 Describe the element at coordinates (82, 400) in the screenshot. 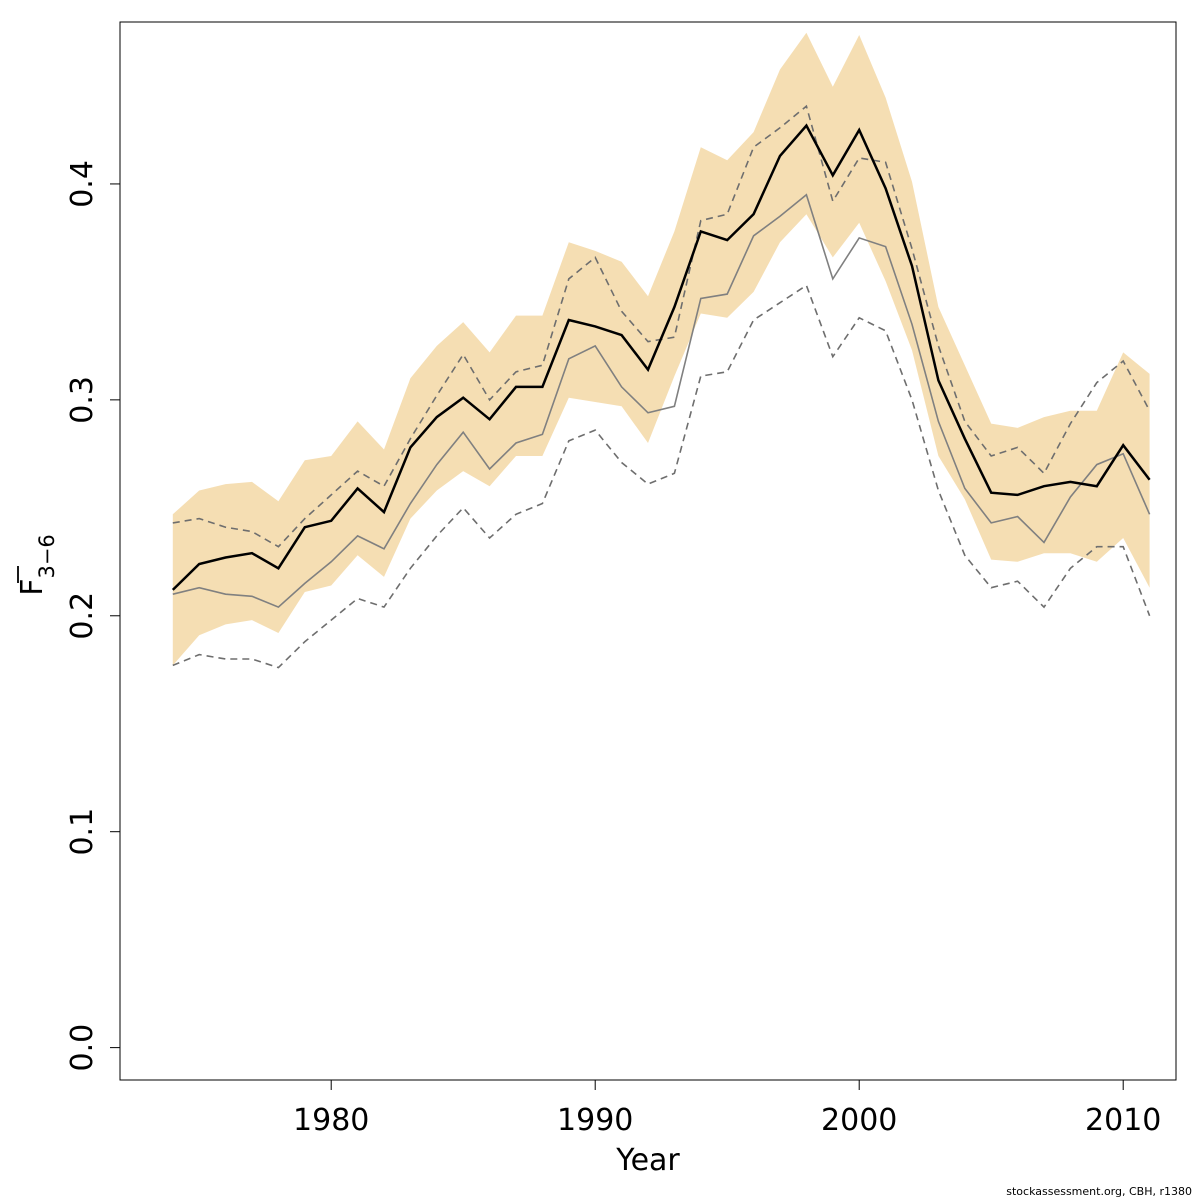

I see `y-tick-label: 0.3` at that location.